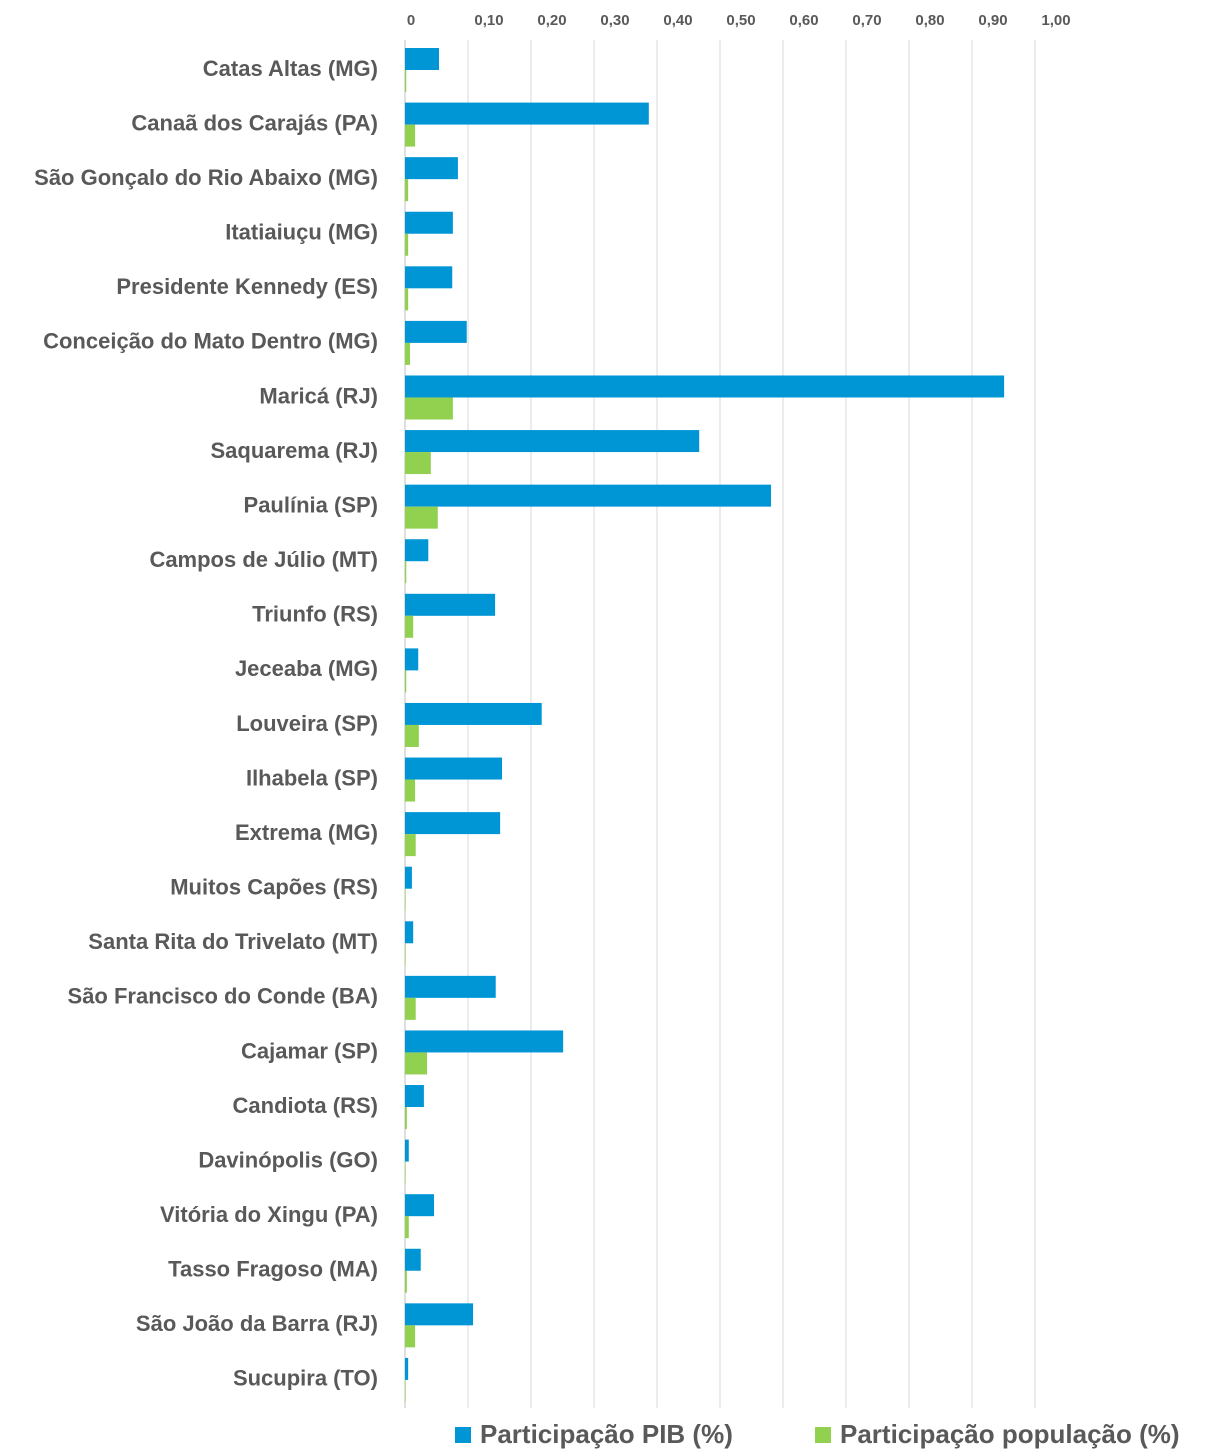  Describe the element at coordinates (269, 1214) in the screenshot. I see `category-label: Vitória do Xingu (PA)` at that location.